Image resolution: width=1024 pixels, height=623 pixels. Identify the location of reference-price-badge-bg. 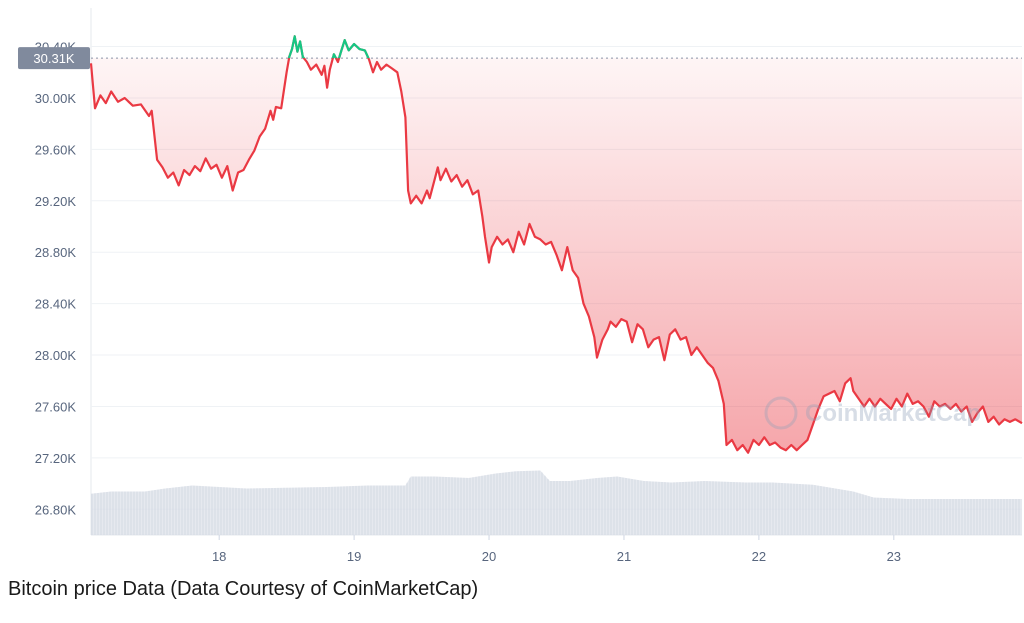
(54, 58).